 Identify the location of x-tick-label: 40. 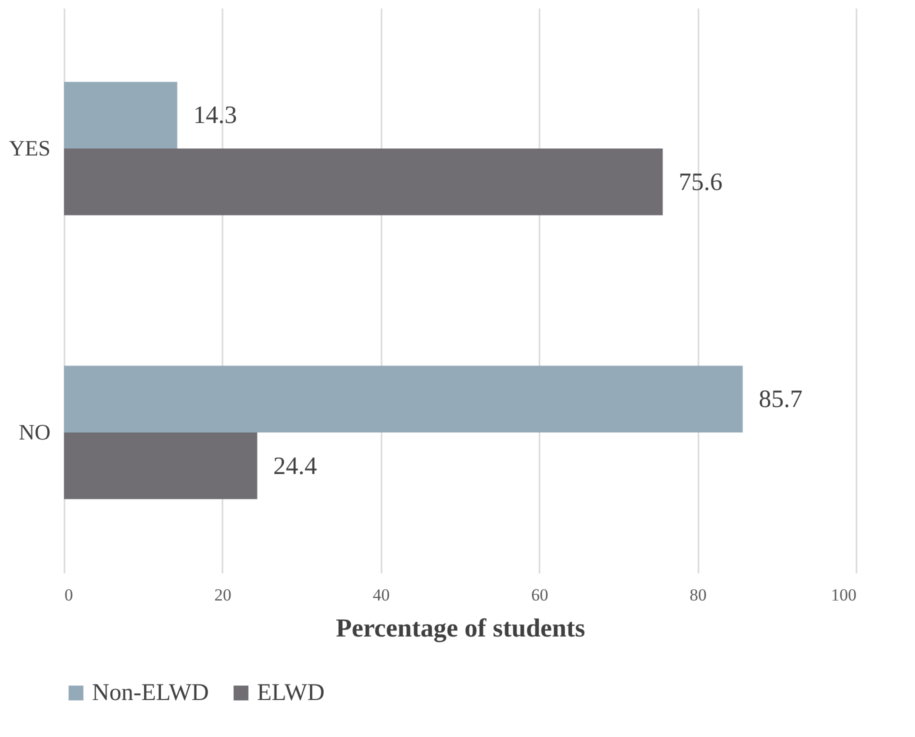
(381, 595).